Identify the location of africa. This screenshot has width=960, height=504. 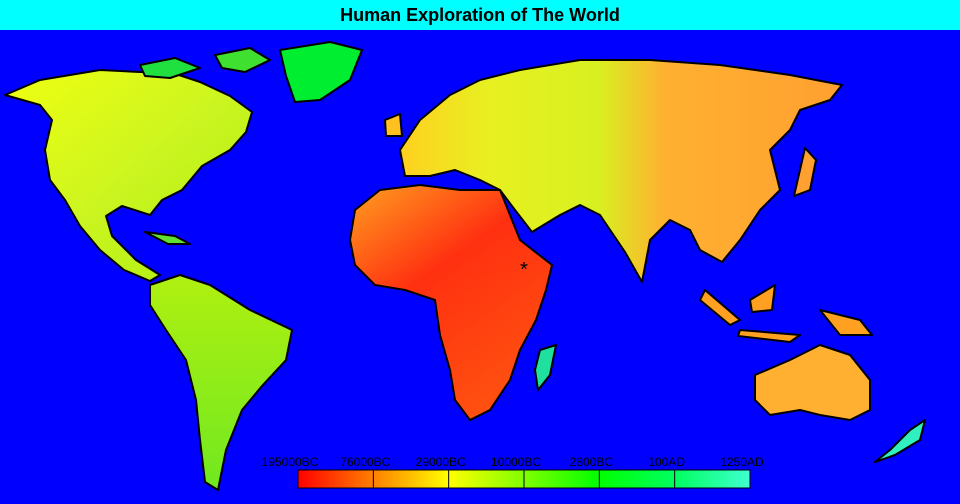
(451, 302).